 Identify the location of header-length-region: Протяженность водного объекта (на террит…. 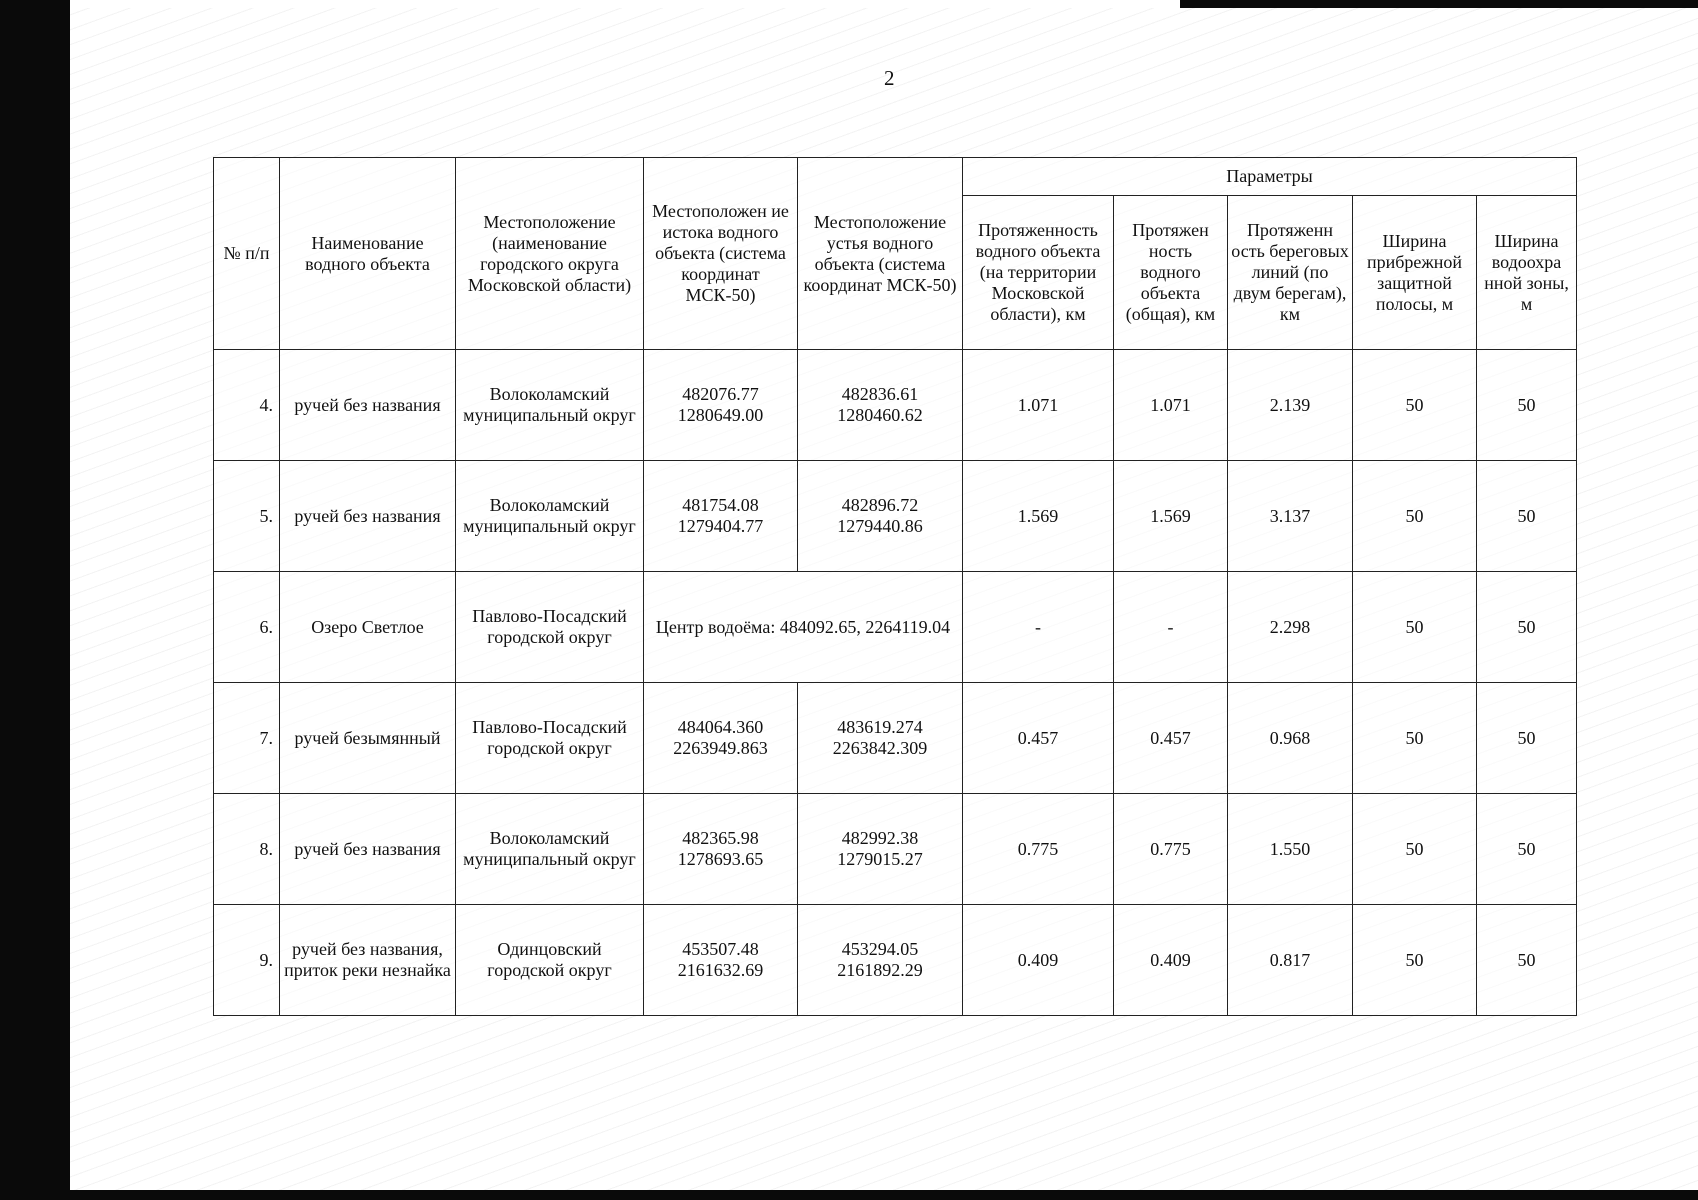
(1038, 272).